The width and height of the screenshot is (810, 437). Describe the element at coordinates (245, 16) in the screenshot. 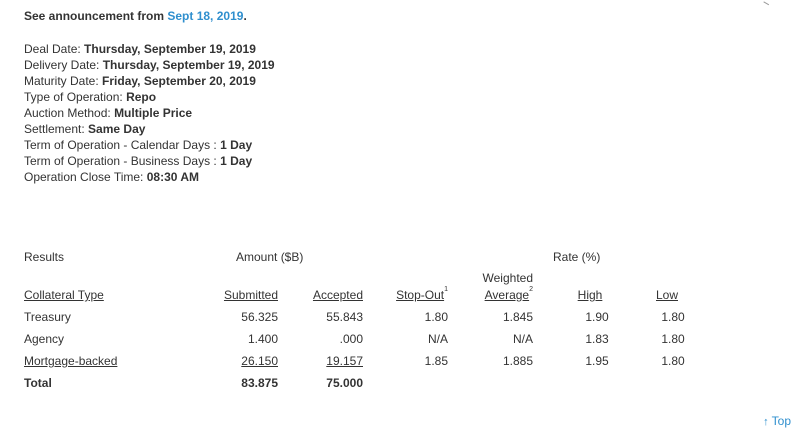

I see `announcement-suffix: .` at that location.